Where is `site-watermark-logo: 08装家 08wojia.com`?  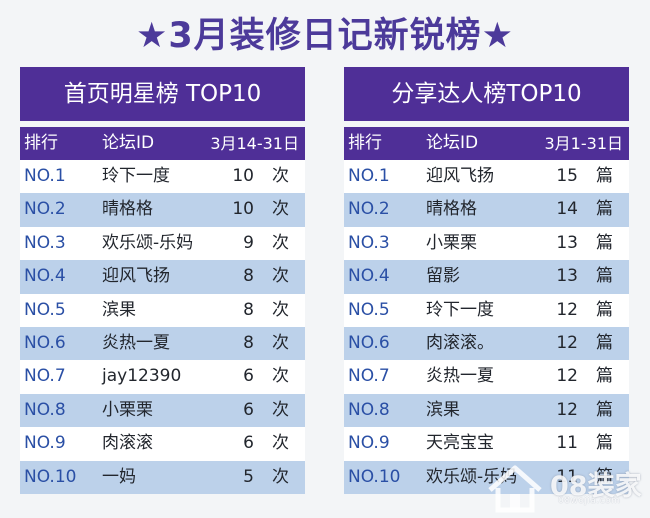 site-watermark-logo: 08装家 08wojia.com is located at coordinates (564, 488).